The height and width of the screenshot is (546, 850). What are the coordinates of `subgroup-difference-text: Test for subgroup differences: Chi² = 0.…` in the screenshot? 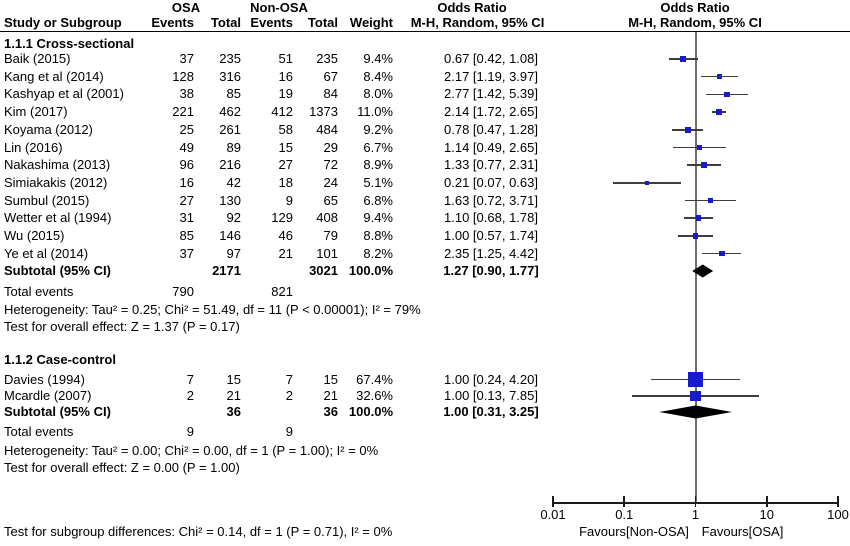 It's located at (198, 531).